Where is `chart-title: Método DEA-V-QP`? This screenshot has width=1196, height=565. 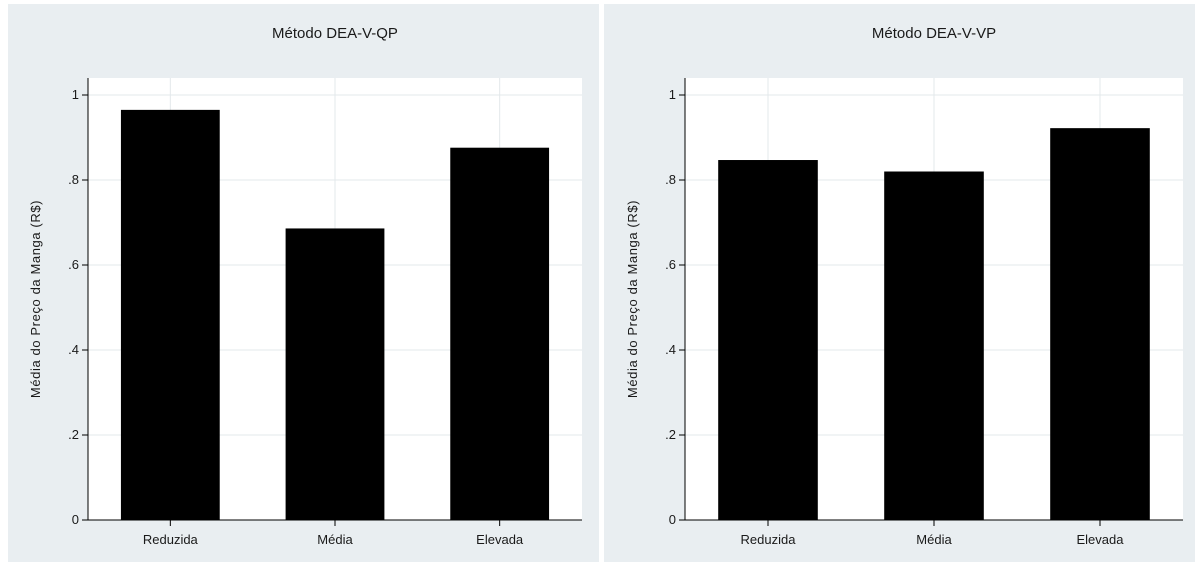 chart-title: Método DEA-V-QP is located at coordinates (335, 33).